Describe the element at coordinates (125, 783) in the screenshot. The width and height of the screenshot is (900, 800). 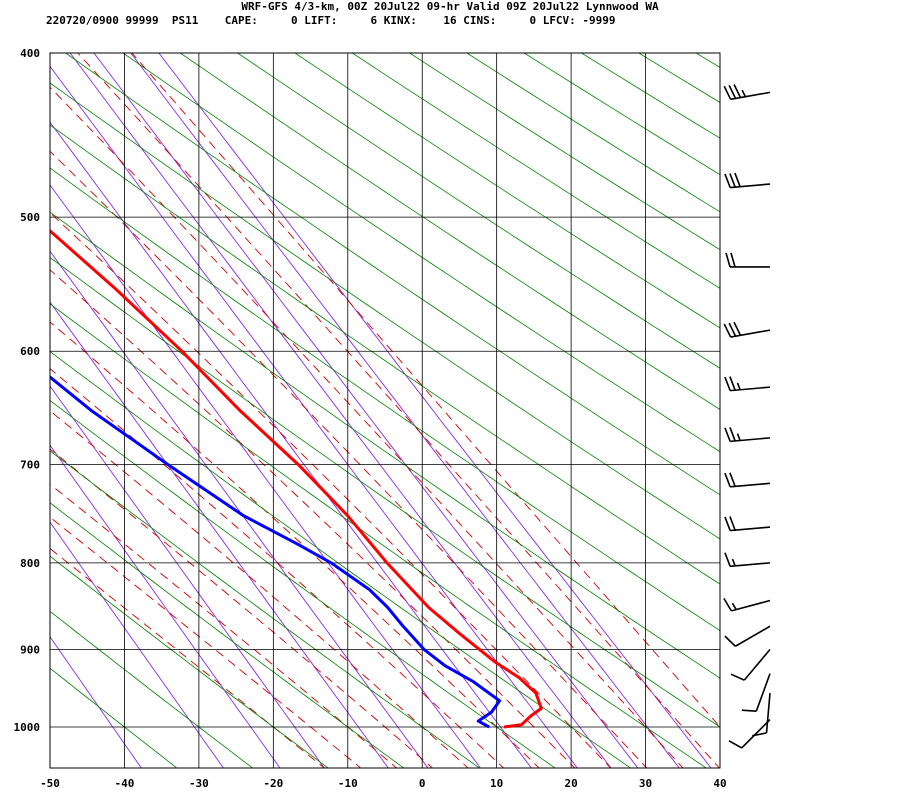
I see `x-tick-label: -40` at that location.